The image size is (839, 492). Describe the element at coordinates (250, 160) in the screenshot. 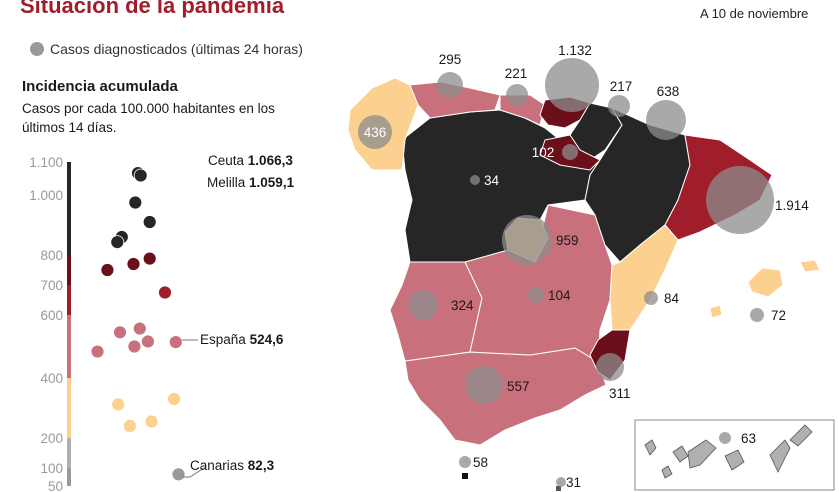

I see `annotation-ceuta: Ceuta 1.066,3` at that location.